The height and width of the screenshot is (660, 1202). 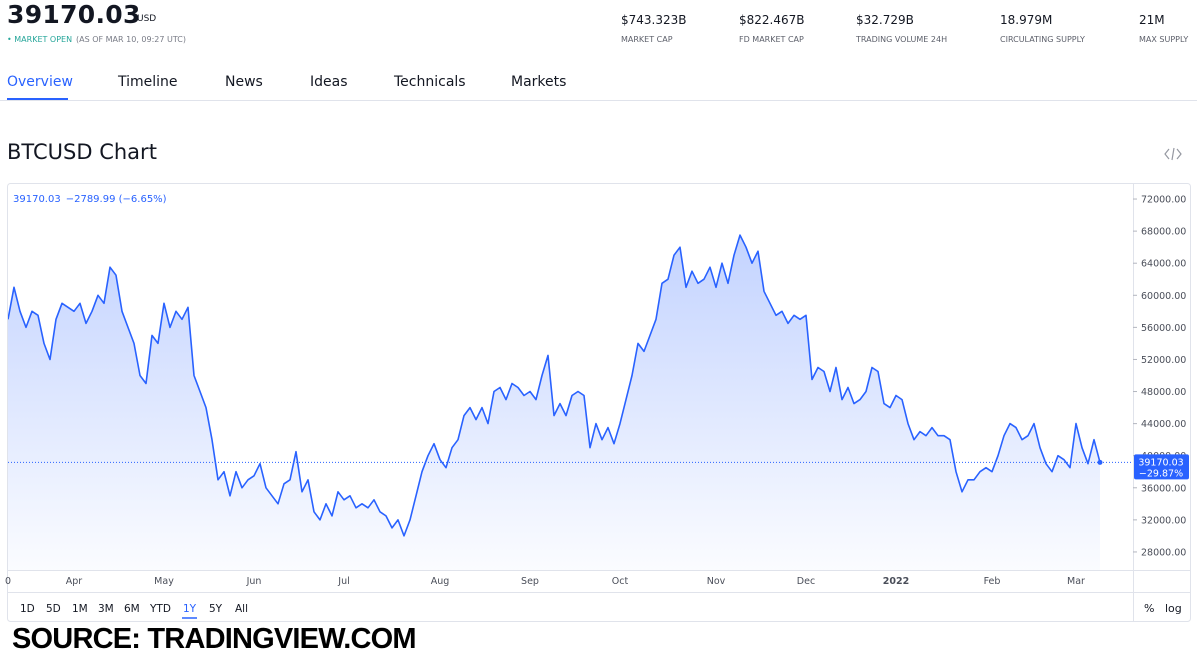 What do you see at coordinates (1160, 462) in the screenshot?
I see `last-price-label: 39170.03` at bounding box center [1160, 462].